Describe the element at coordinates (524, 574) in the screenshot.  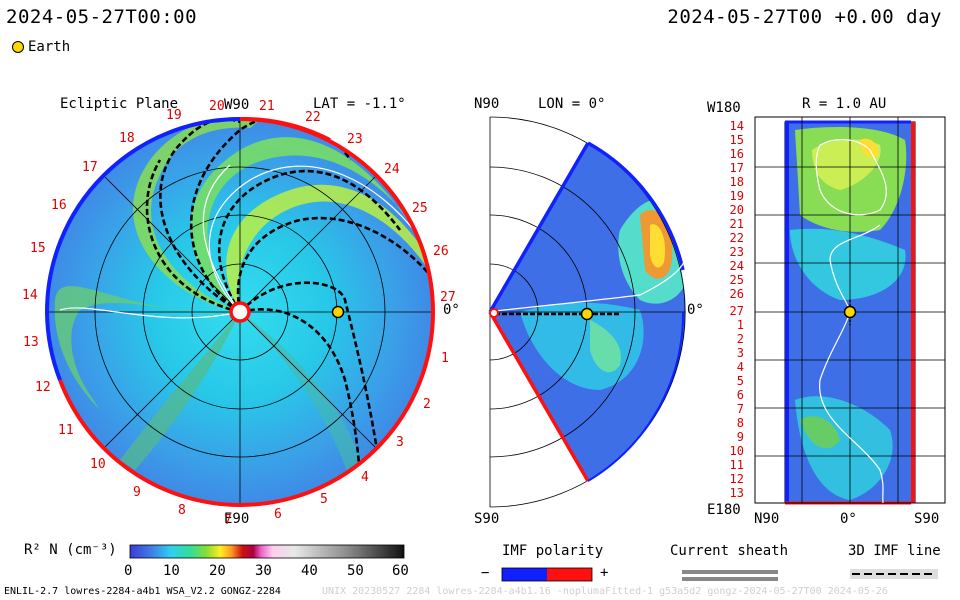
I see `imf-negative-swatch` at that location.